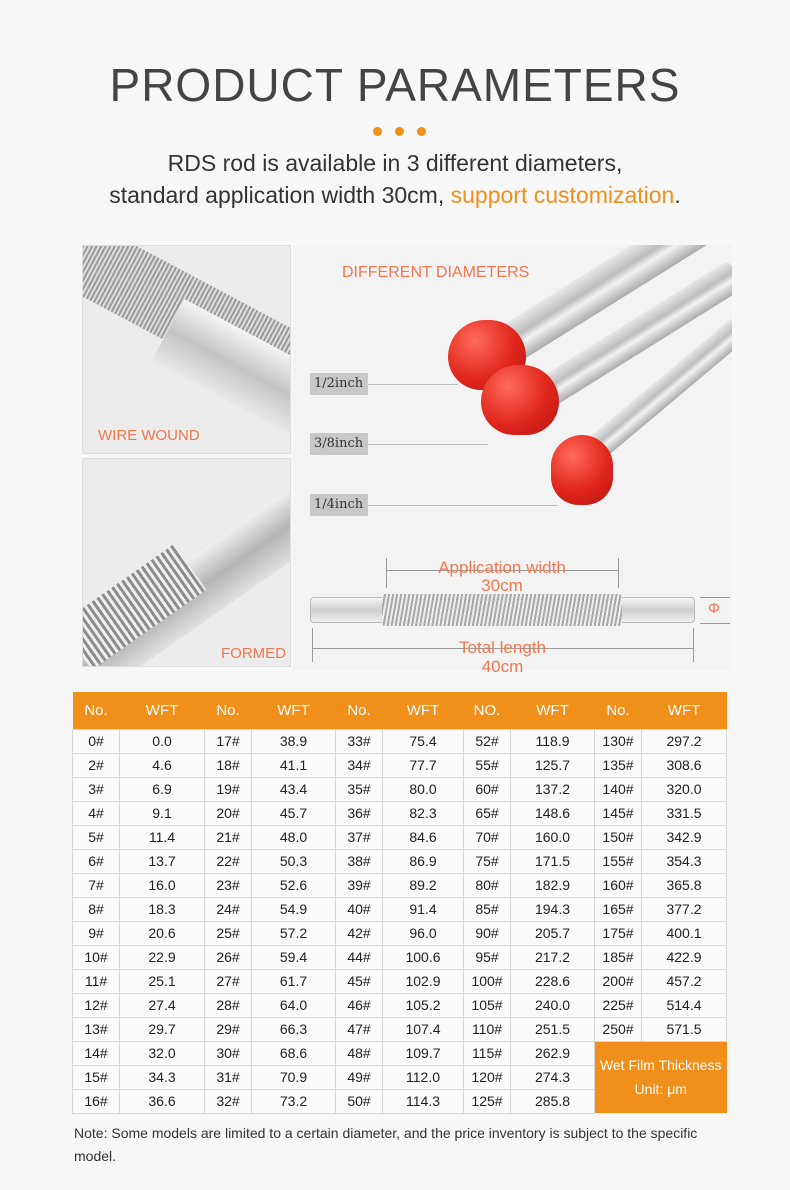 This screenshot has height=1190, width=790. Describe the element at coordinates (339, 505) in the screenshot. I see `size-label-quarter-inch: 1/4inch` at that location.